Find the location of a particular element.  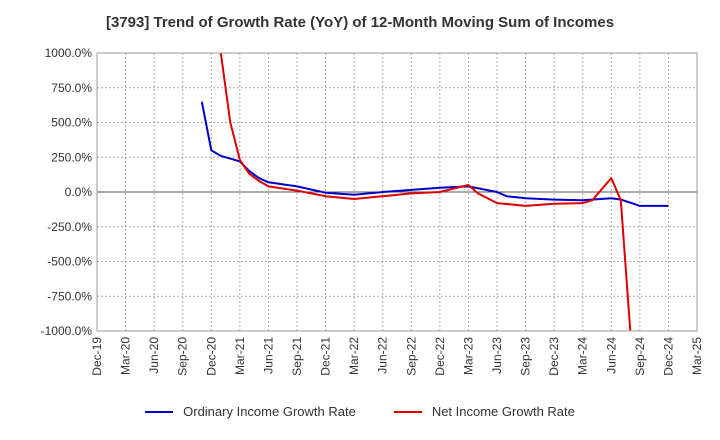

x-tick-label: Mar-25 is located at coordinates (697, 356).